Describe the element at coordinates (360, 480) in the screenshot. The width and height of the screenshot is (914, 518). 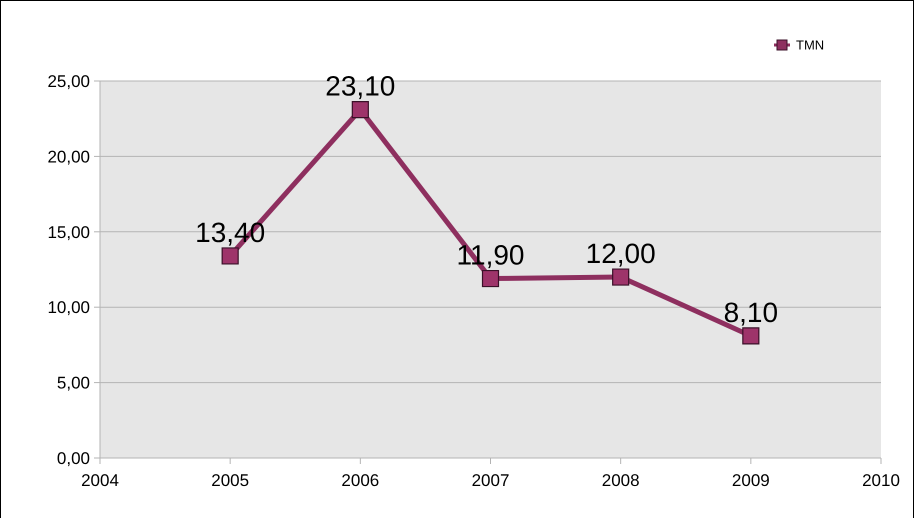
I see `x-tick-label: 2006` at that location.